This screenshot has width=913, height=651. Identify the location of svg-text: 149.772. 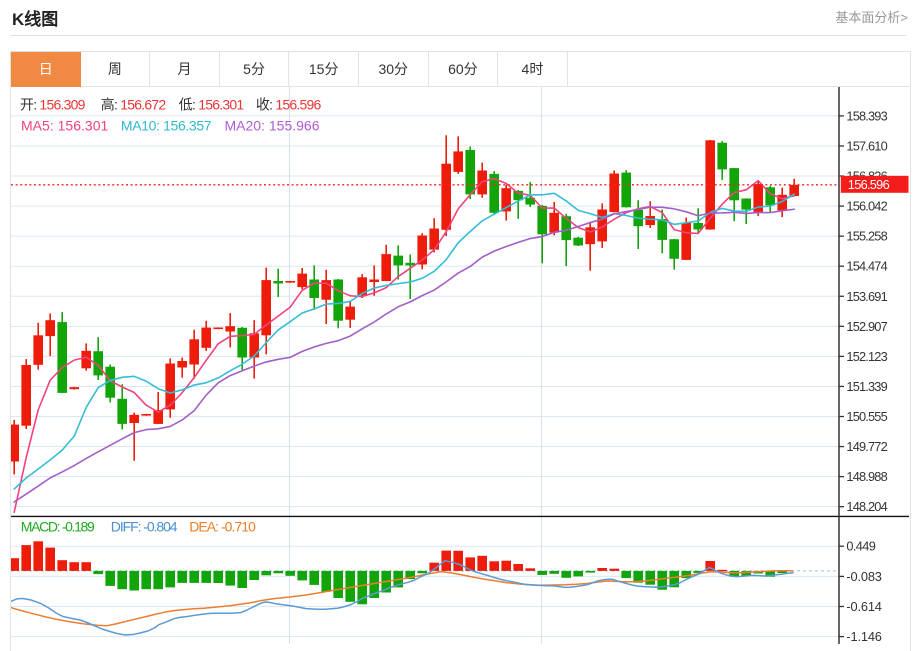
(866, 446).